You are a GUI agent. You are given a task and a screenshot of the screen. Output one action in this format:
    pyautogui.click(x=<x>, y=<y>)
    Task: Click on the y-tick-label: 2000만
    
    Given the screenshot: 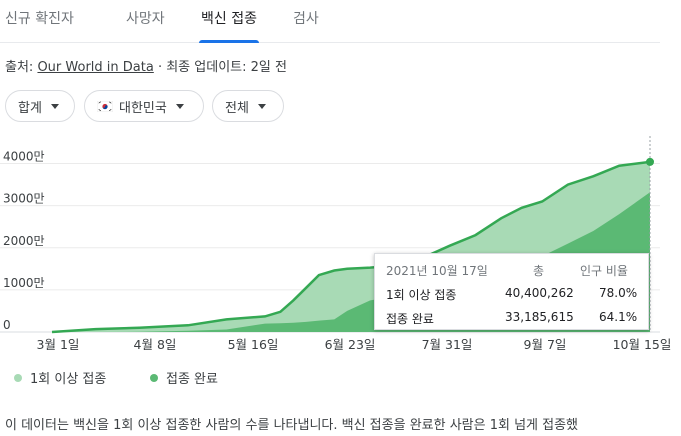 What is the action you would take?
    pyautogui.click(x=24, y=241)
    